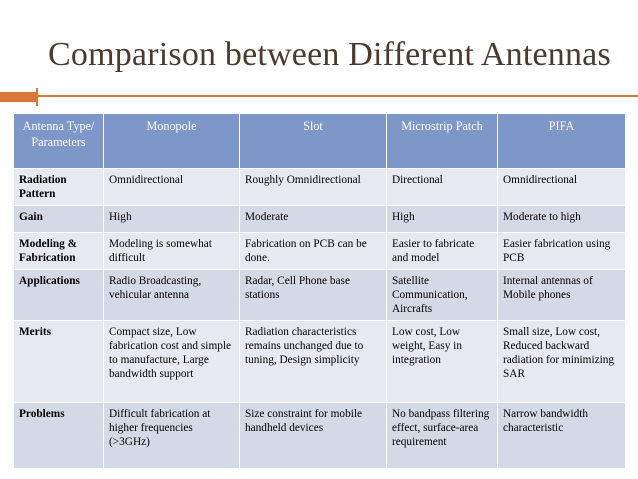 Image resolution: width=638 pixels, height=479 pixels. What do you see at coordinates (442, 187) in the screenshot?
I see `table-cell: Directional` at bounding box center [442, 187].